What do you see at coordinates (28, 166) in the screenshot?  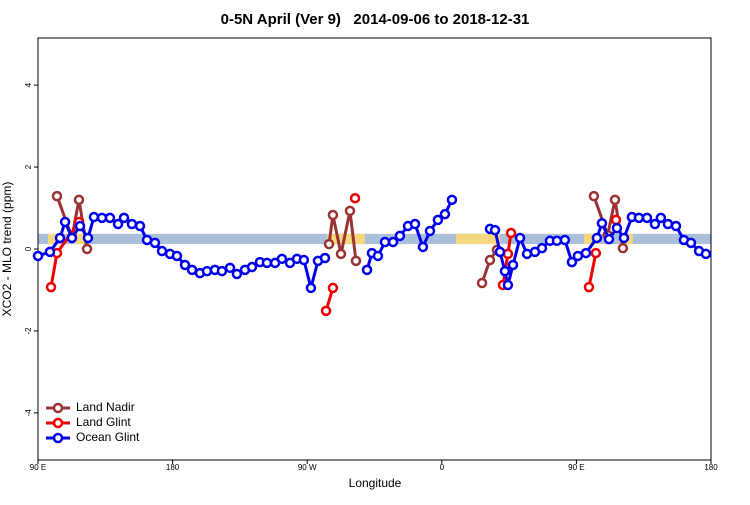 I see `y-tick-label: 2` at bounding box center [28, 166].